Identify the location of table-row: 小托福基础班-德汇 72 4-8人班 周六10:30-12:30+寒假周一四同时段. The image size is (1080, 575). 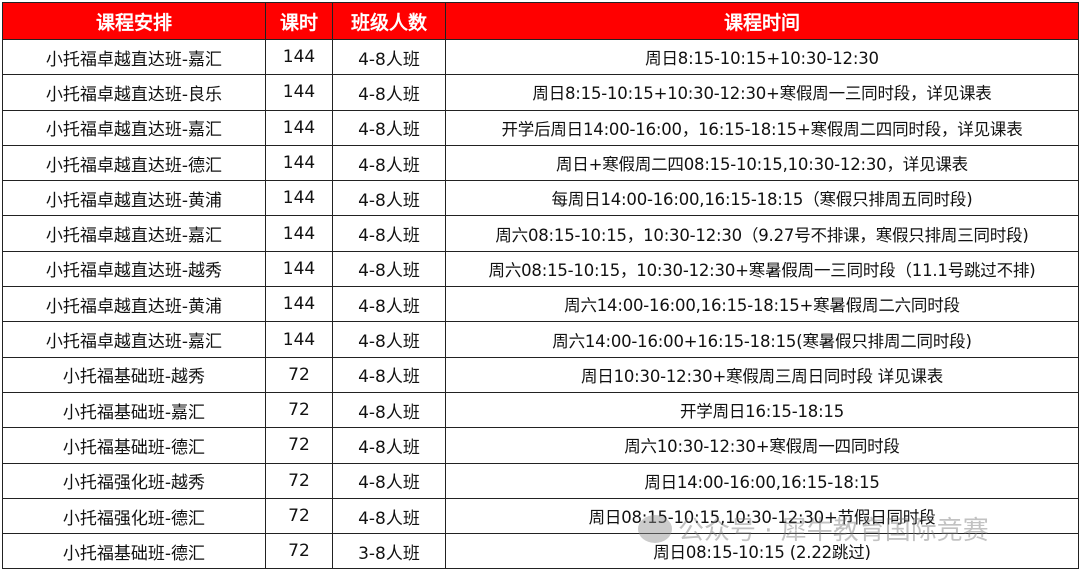
(540, 445).